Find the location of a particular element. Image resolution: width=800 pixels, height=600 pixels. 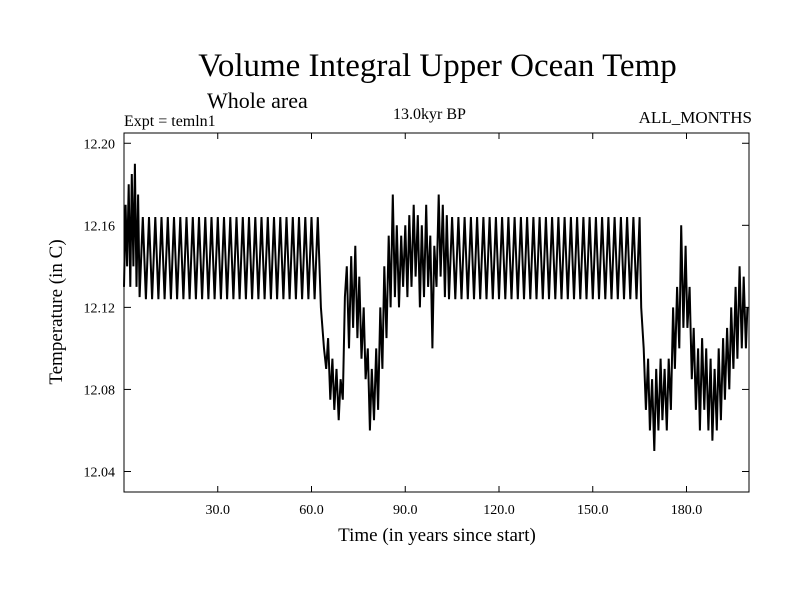

x-axis-label: Time (in years since start) is located at coordinates (437, 535).